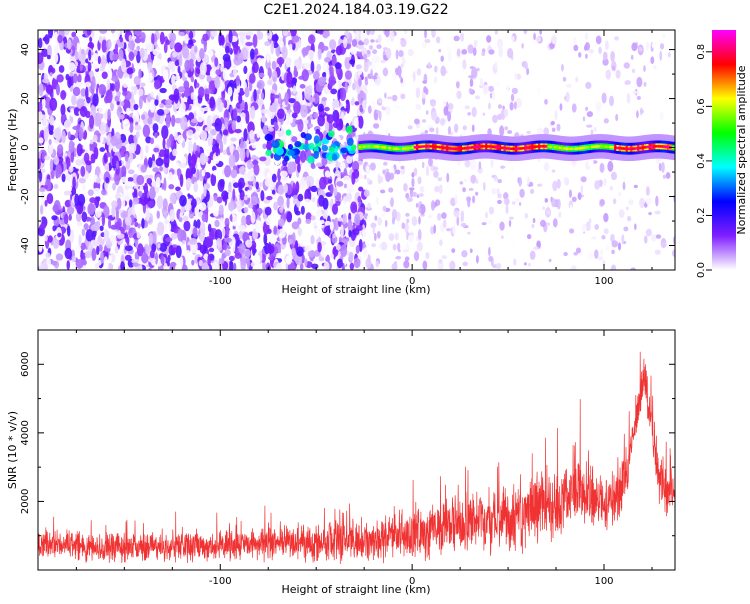  What do you see at coordinates (704, 161) in the screenshot?
I see `colorbar-ticks: 0.0 0.2 0.4 0.6 0.8` at bounding box center [704, 161].